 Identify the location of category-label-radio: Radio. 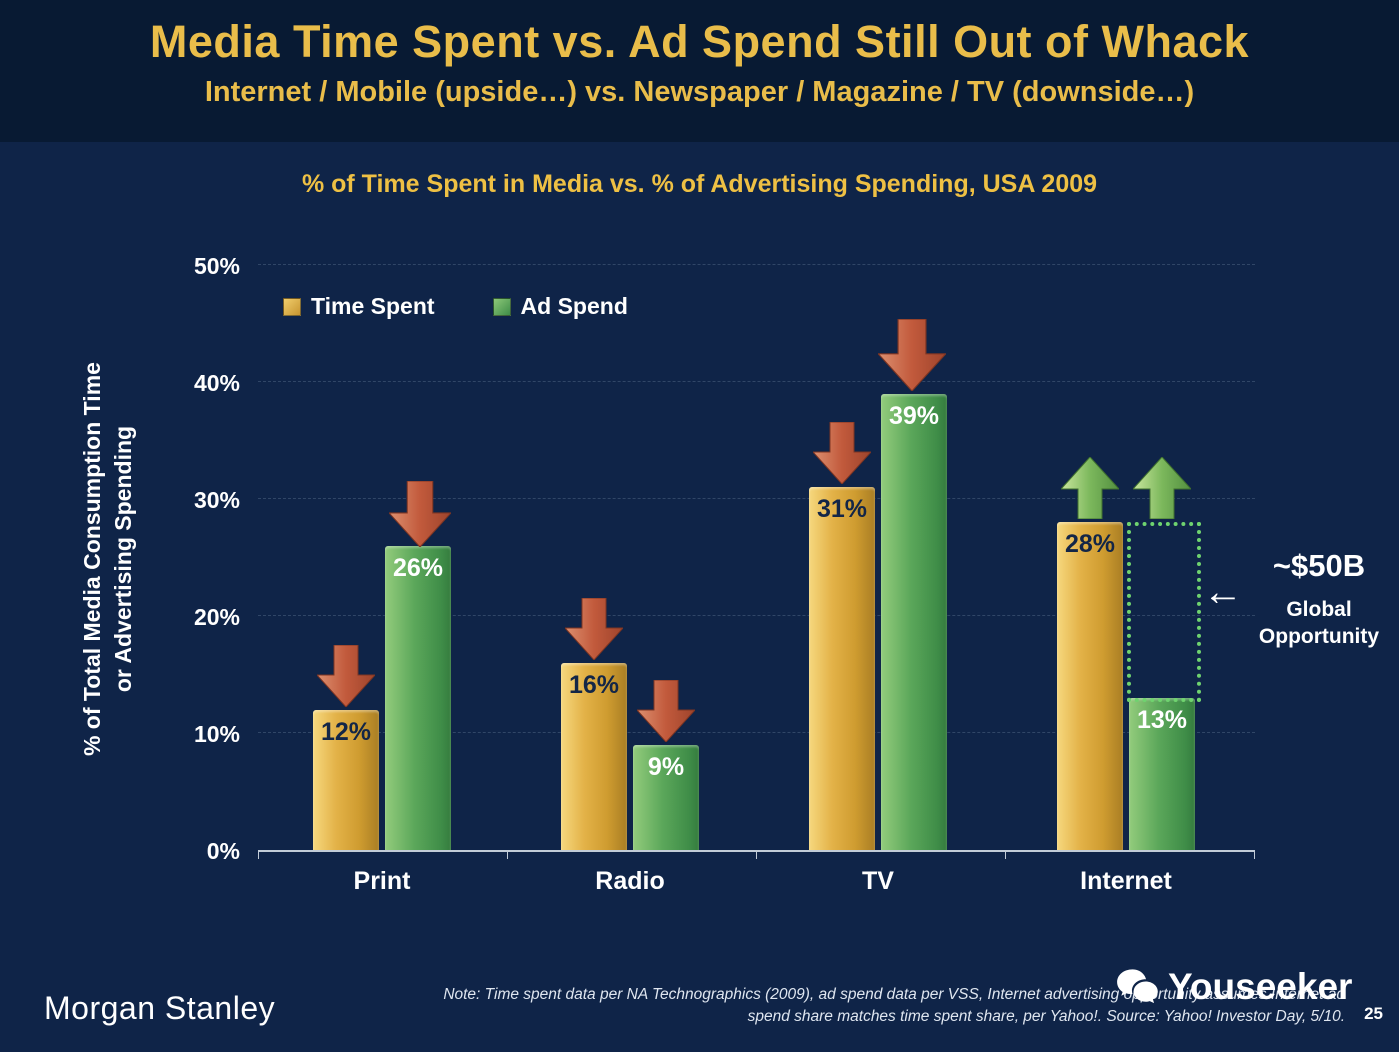
(630, 881).